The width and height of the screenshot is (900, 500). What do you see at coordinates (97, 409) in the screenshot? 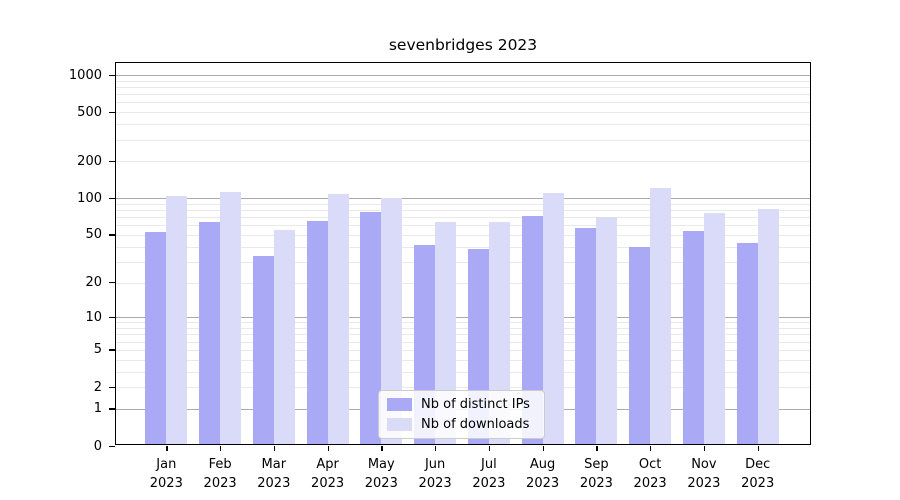
I see `y-tick-label: 1` at bounding box center [97, 409].